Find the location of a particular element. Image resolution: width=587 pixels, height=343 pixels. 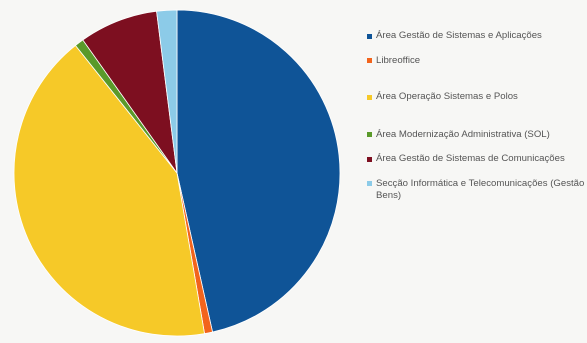

legend-label: Área Modernização Administrativa (SOL) is located at coordinates (463, 134).